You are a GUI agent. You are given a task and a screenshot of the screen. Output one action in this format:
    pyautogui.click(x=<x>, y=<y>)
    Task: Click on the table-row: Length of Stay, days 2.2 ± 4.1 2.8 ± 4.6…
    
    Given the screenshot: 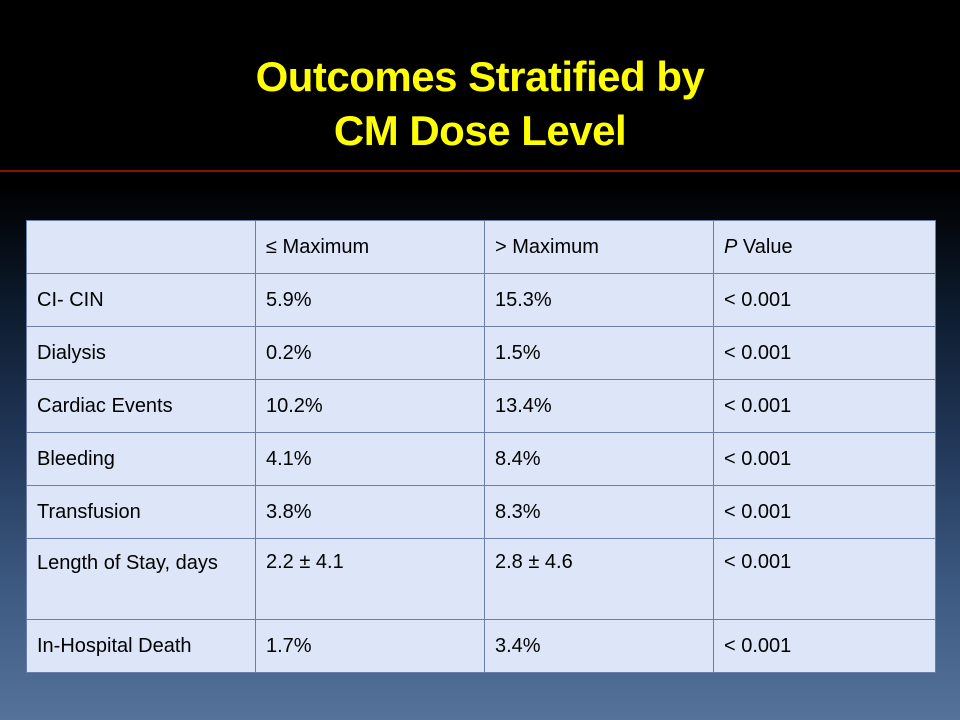 What is the action you would take?
    pyautogui.click(x=481, y=579)
    